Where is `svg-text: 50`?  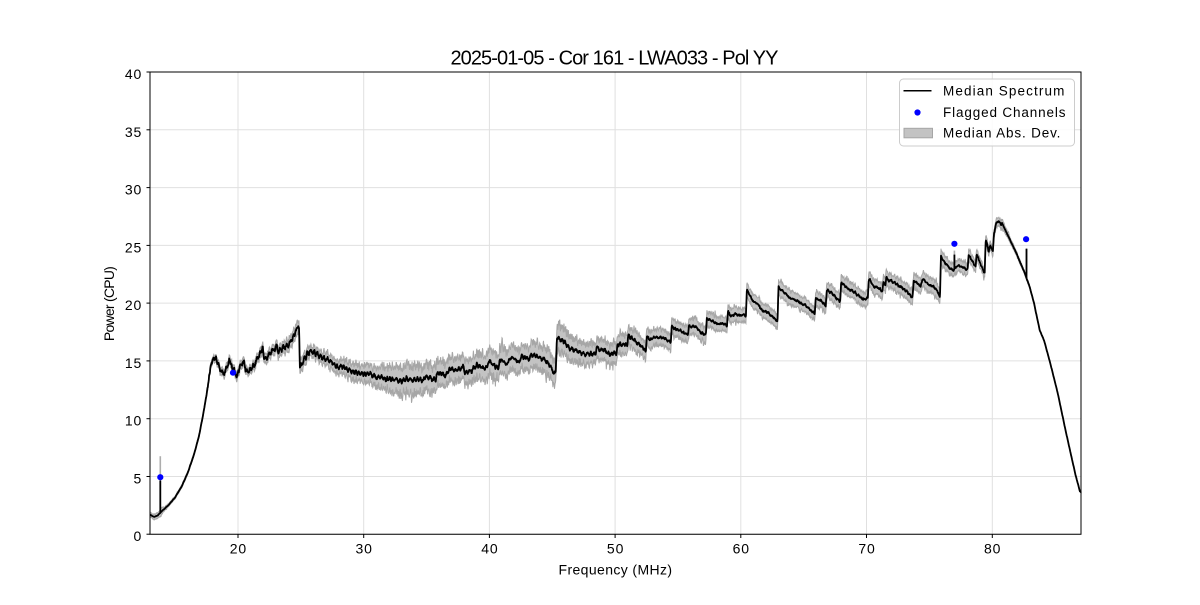 svg-text: 50 is located at coordinates (615, 549).